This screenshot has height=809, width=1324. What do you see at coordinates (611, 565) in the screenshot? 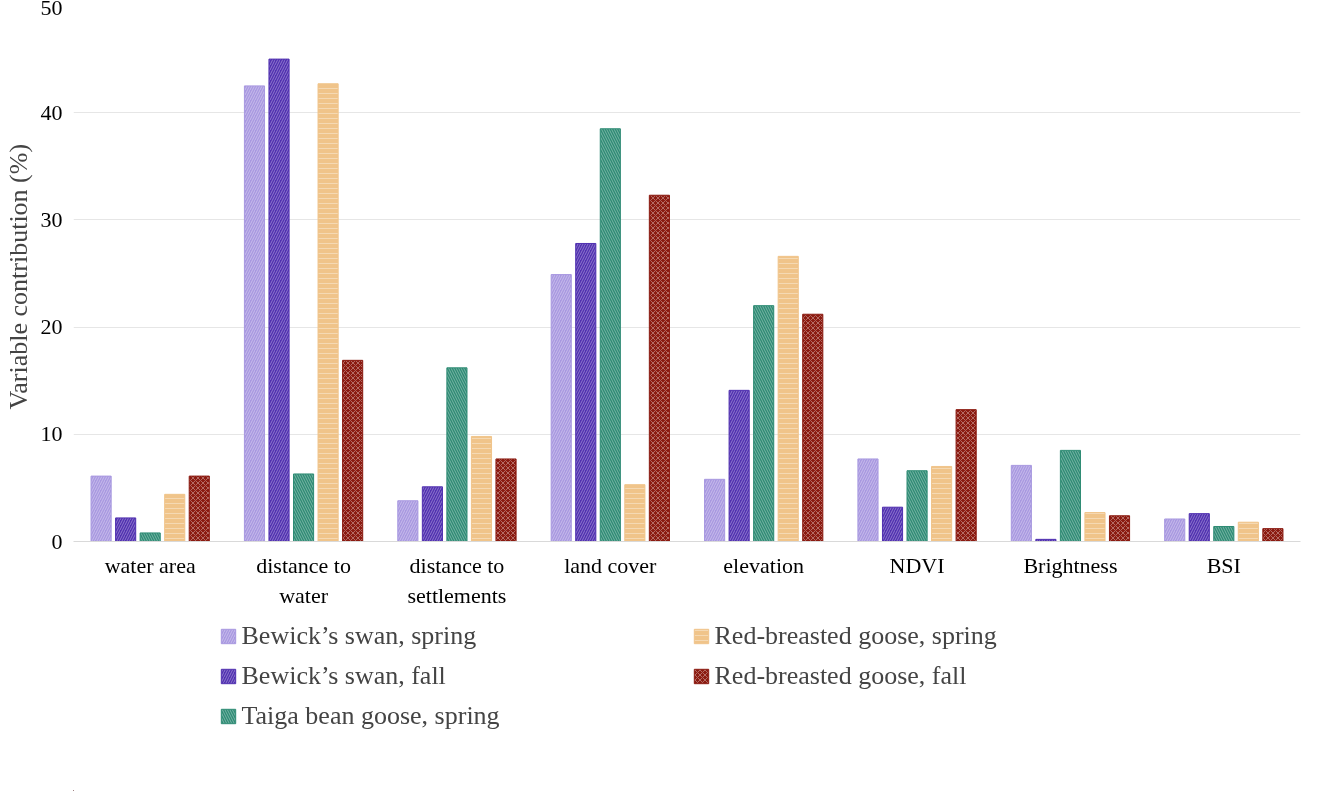
I see `x-tick-label: land cover` at bounding box center [611, 565].